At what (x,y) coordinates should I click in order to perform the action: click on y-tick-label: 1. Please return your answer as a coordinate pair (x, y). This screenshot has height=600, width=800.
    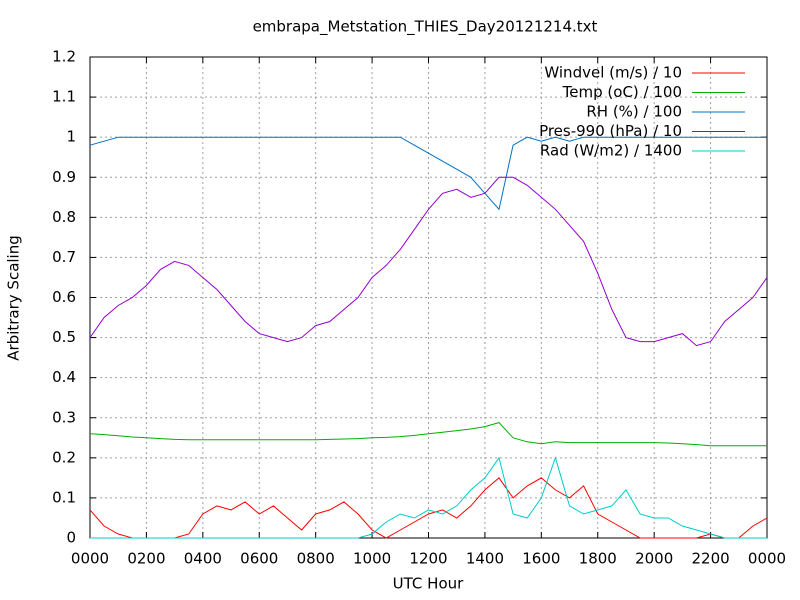
    Looking at the image, I should click on (71, 137).